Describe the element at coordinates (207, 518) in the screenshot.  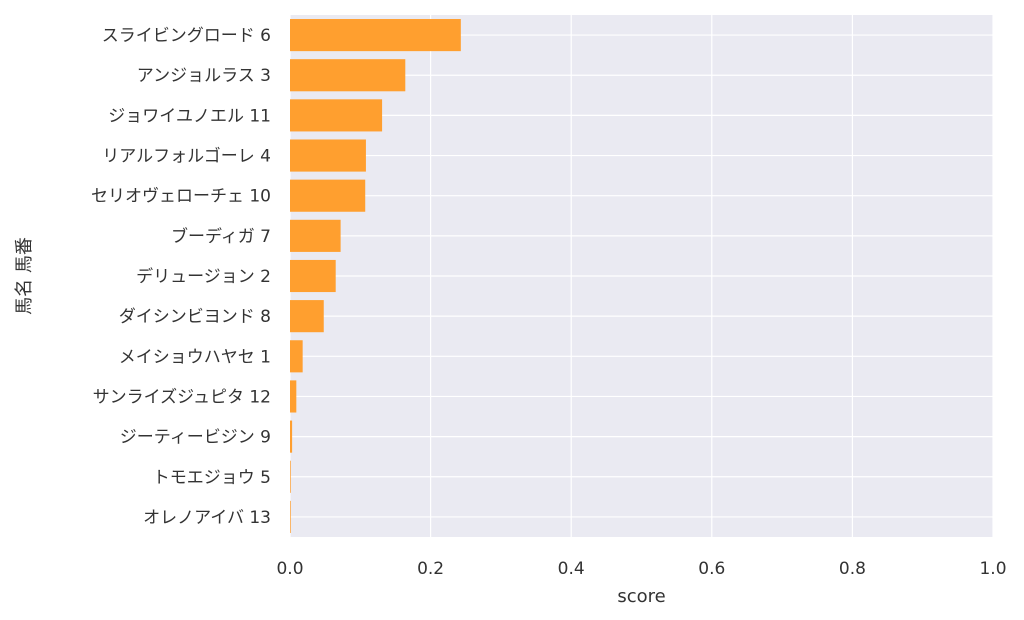
I see `y-tick-label: オレノアイバ 13` at that location.